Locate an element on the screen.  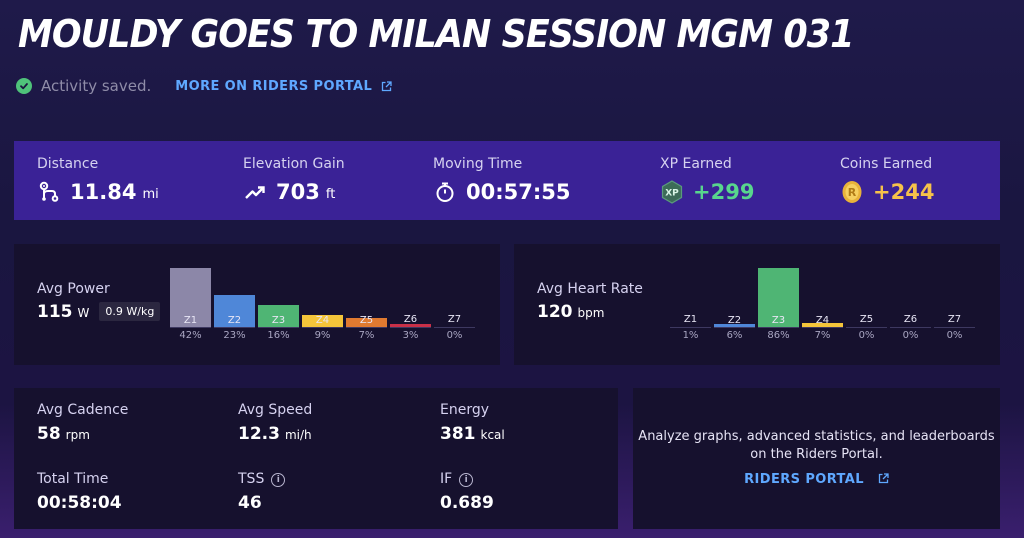
energy-value: 381 is located at coordinates (458, 434).